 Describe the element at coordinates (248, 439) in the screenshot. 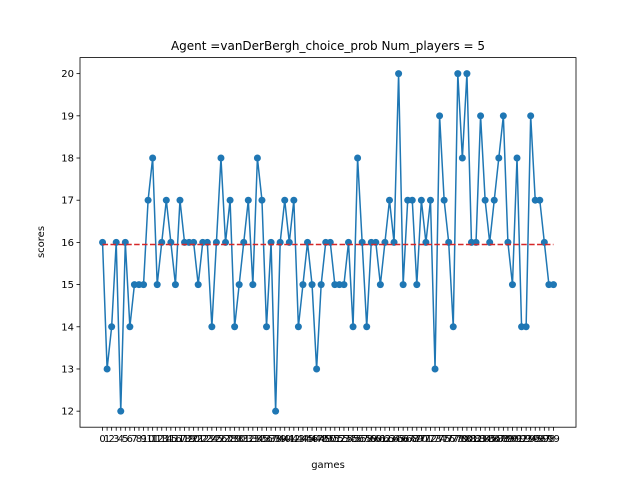

I see `x-tick-label: 32` at that location.